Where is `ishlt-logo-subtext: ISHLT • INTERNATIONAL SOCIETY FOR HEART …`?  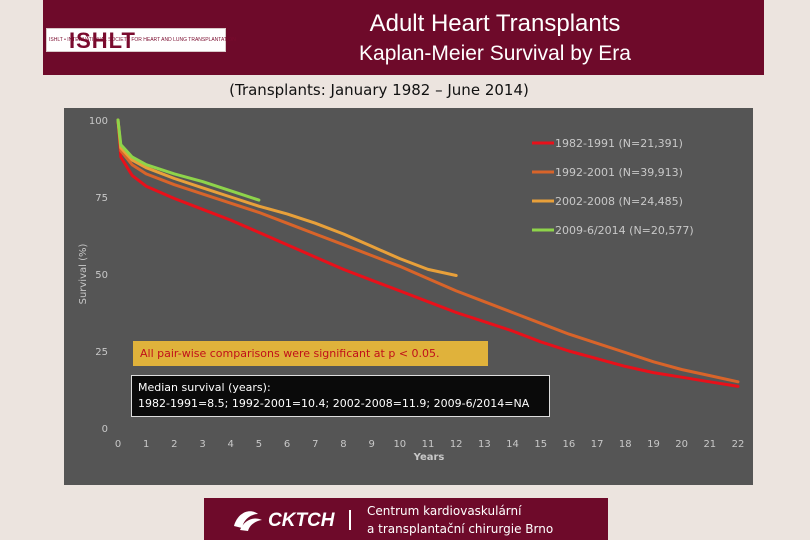 ishlt-logo-subtext: ISHLT • INTERNATIONAL SOCIETY FOR HEART … is located at coordinates (142, 40).